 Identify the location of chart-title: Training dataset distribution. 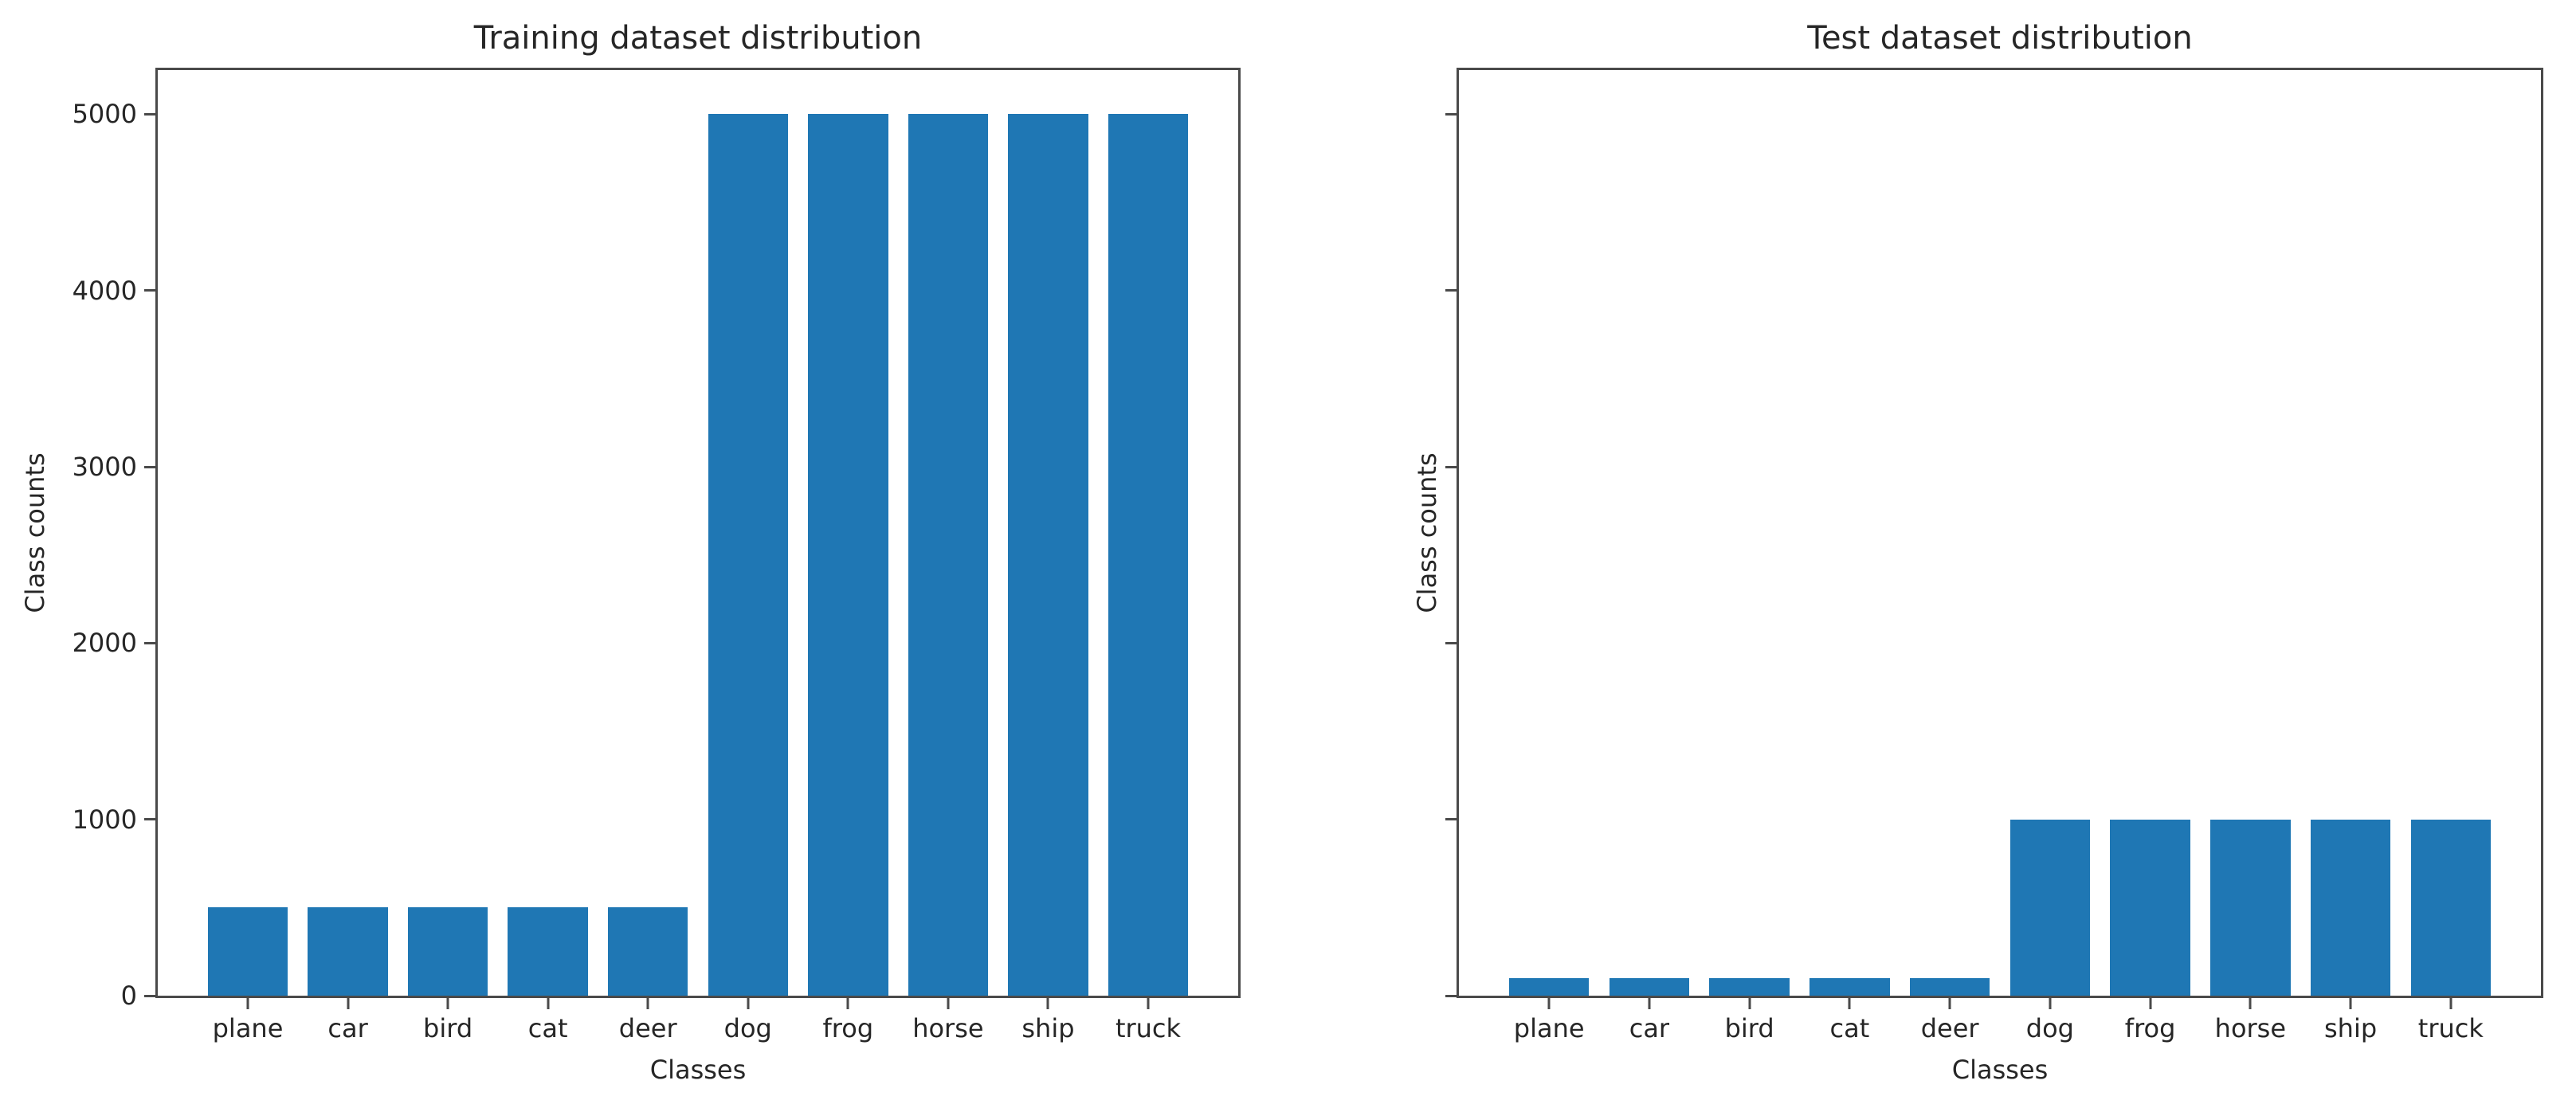
(698, 38).